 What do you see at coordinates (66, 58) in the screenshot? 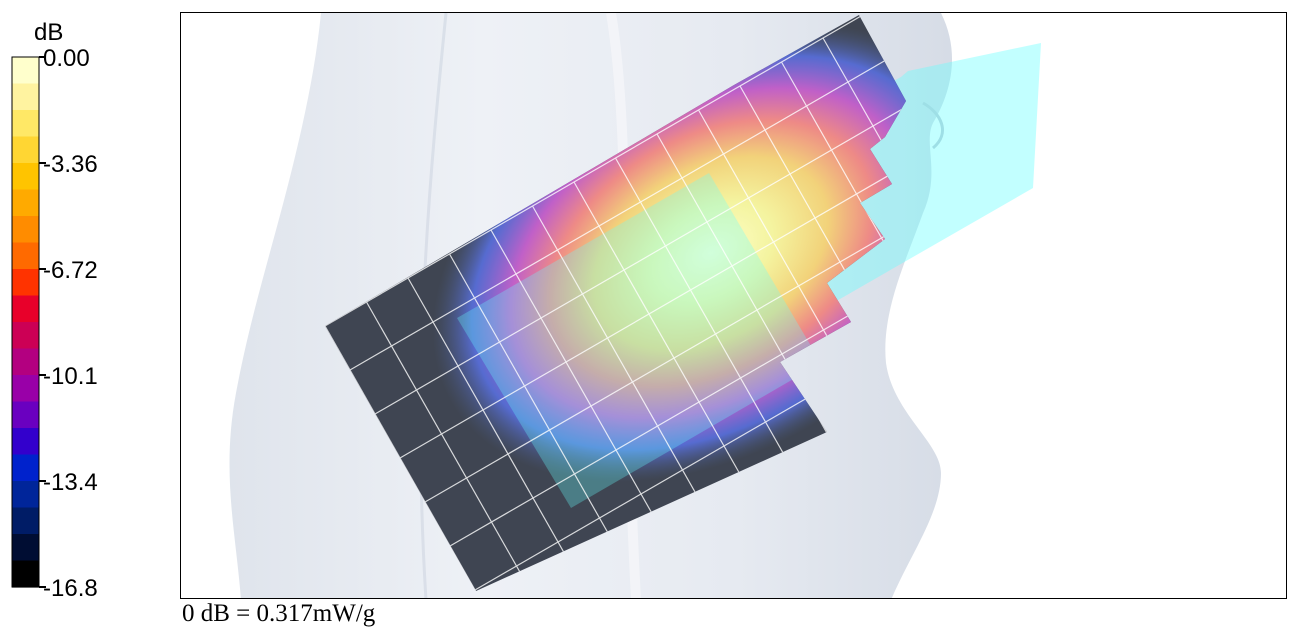
I see `legend-tick-label: 0.00` at bounding box center [66, 58].